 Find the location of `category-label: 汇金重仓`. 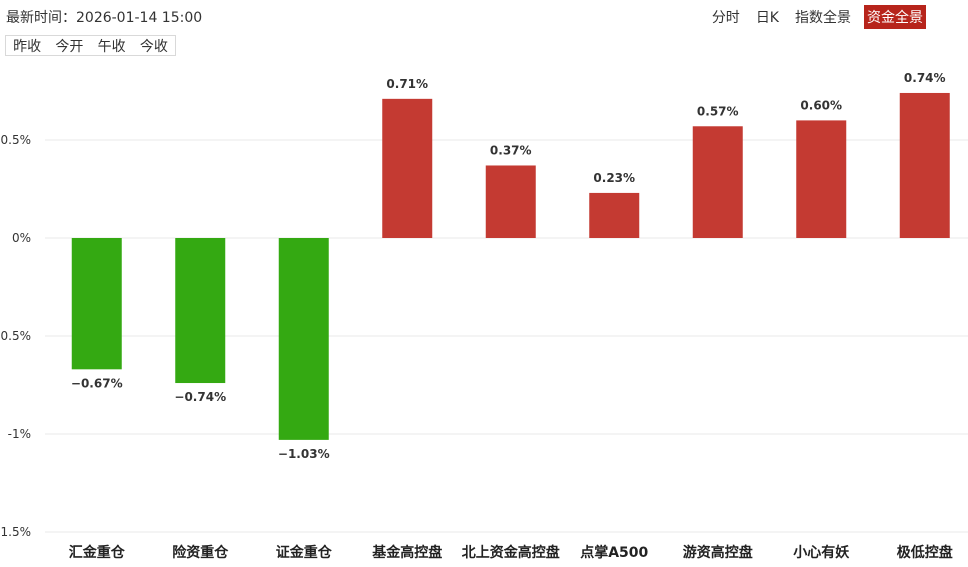

category-label: 汇金重仓 is located at coordinates (97, 552).